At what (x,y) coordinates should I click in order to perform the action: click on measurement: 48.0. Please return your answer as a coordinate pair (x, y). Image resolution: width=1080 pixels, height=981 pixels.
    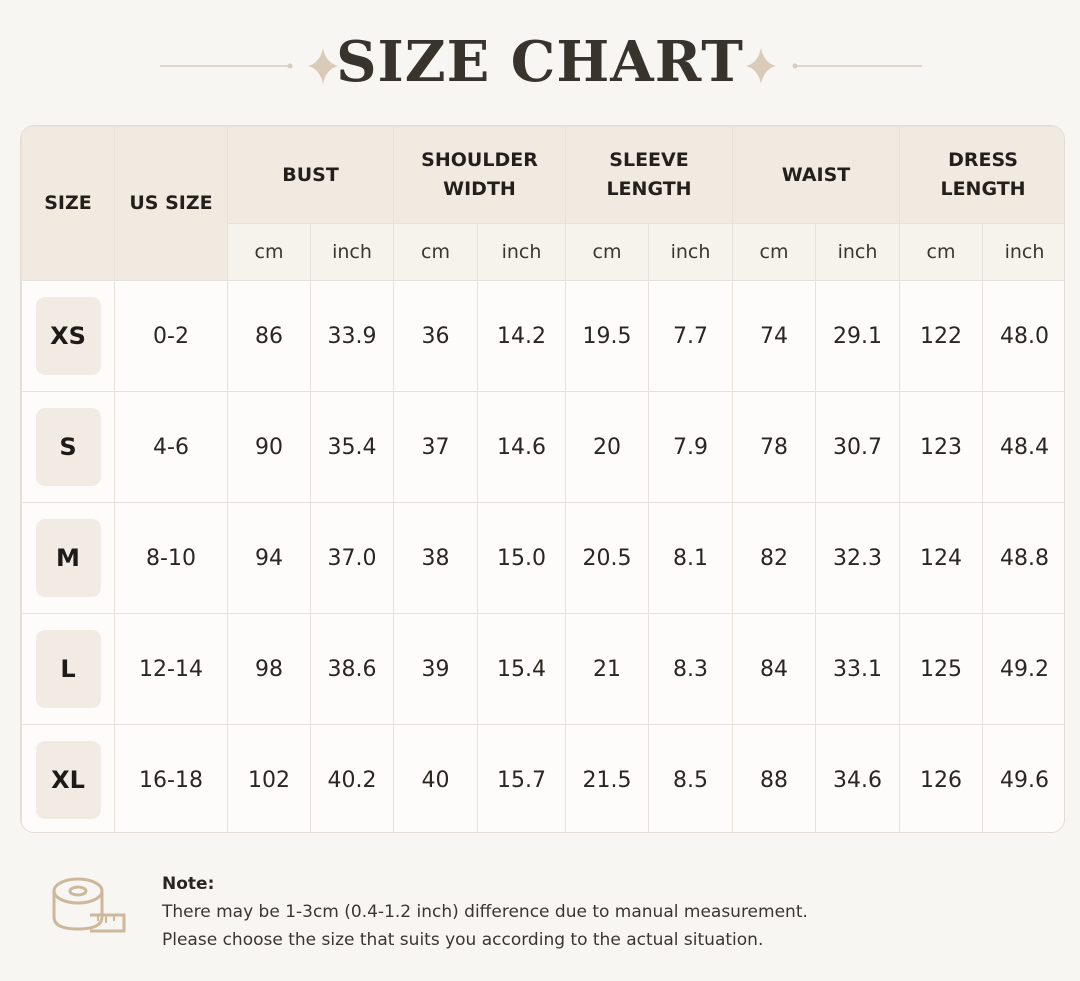
    Looking at the image, I should click on (1023, 336).